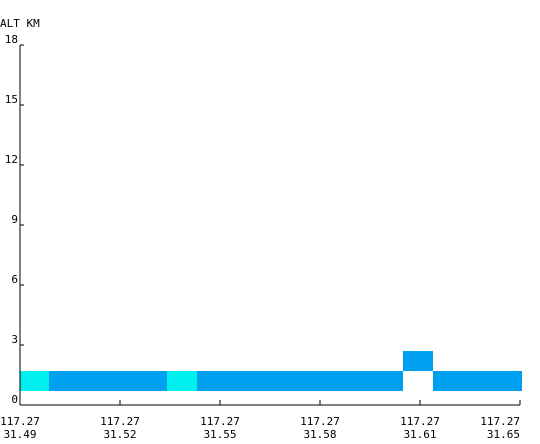  Describe the element at coordinates (503, 434) in the screenshot. I see `x-tick-label-lat-5: 31.65` at that location.